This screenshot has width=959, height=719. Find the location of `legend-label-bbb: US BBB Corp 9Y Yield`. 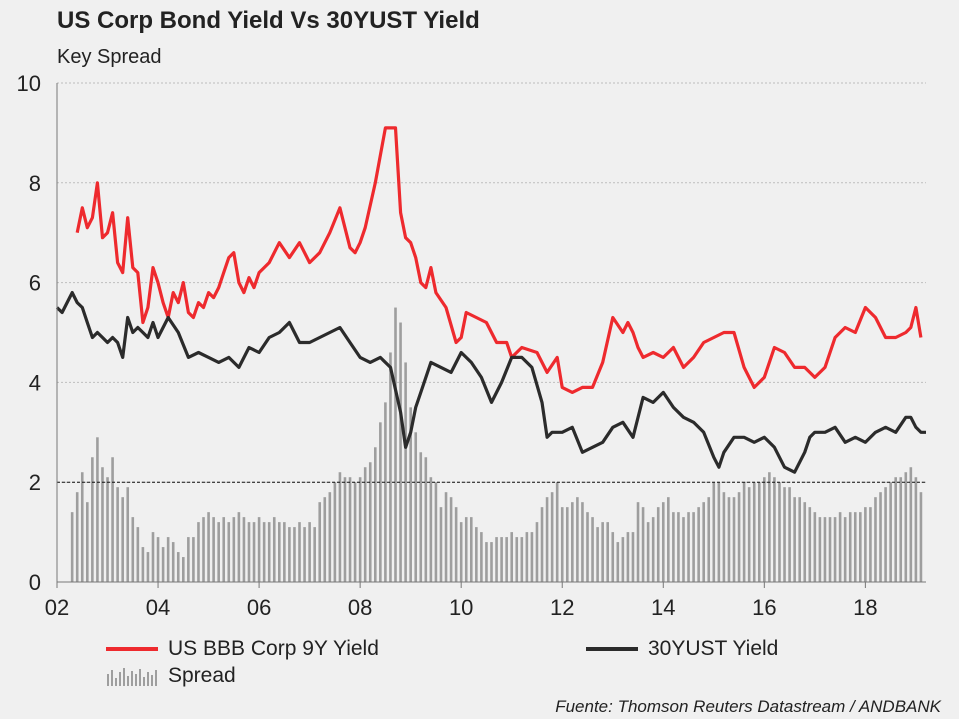

legend-label-bbb: US BBB Corp 9Y Yield is located at coordinates (273, 648).